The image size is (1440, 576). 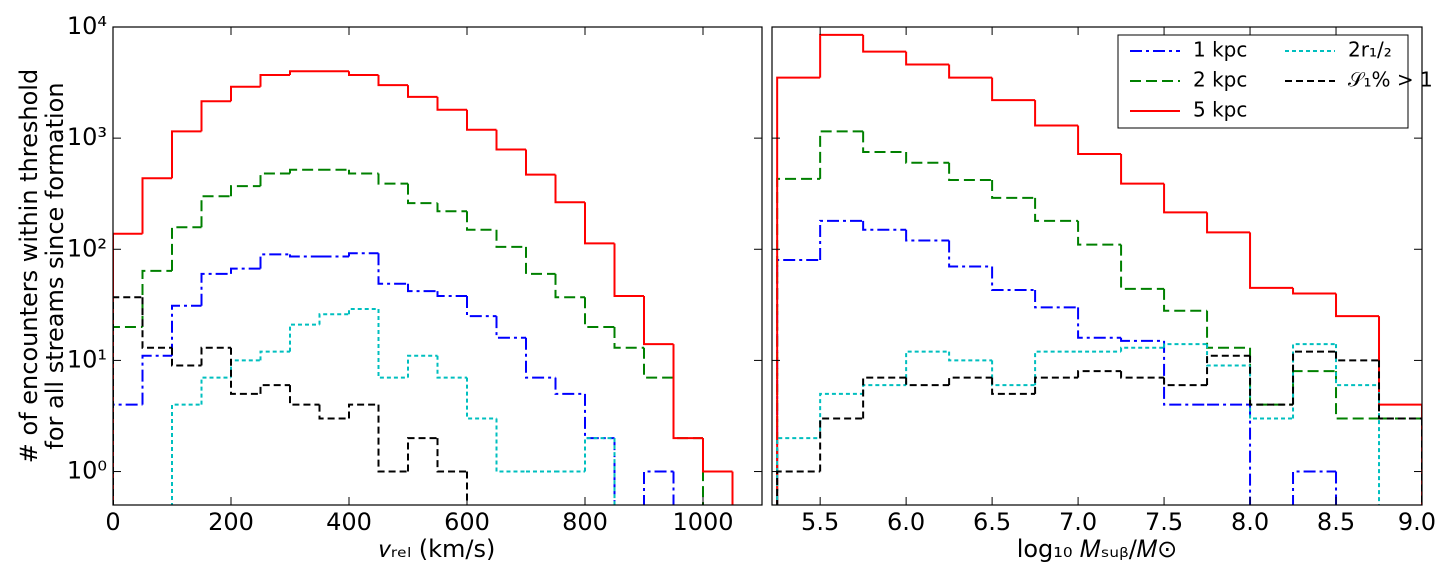 I want to click on x-axis-label: log₁₀ 𝑀ₛᵤᵦ/𝑀⊙, so click(x=1097, y=549).